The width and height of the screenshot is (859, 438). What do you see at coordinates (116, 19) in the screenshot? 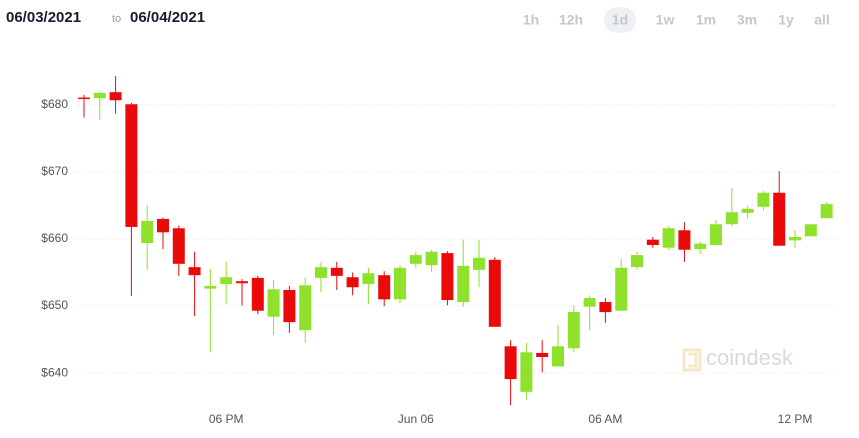
I see `date-separator: to` at bounding box center [116, 19].